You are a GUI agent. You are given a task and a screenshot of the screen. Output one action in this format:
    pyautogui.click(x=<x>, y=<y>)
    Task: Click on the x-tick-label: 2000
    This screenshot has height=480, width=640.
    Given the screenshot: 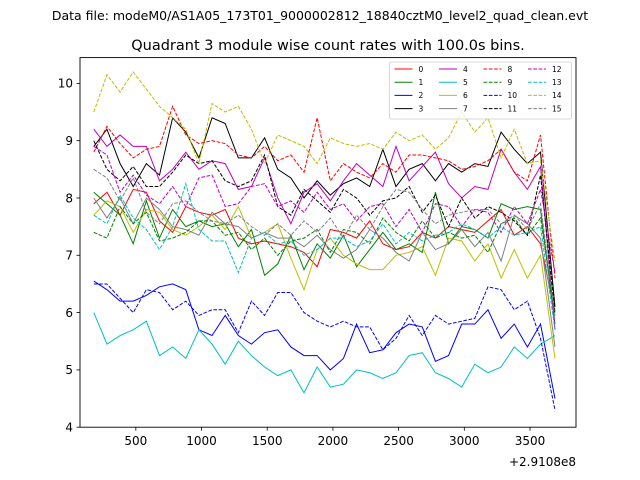 What is the action you would take?
    pyautogui.click(x=333, y=441)
    